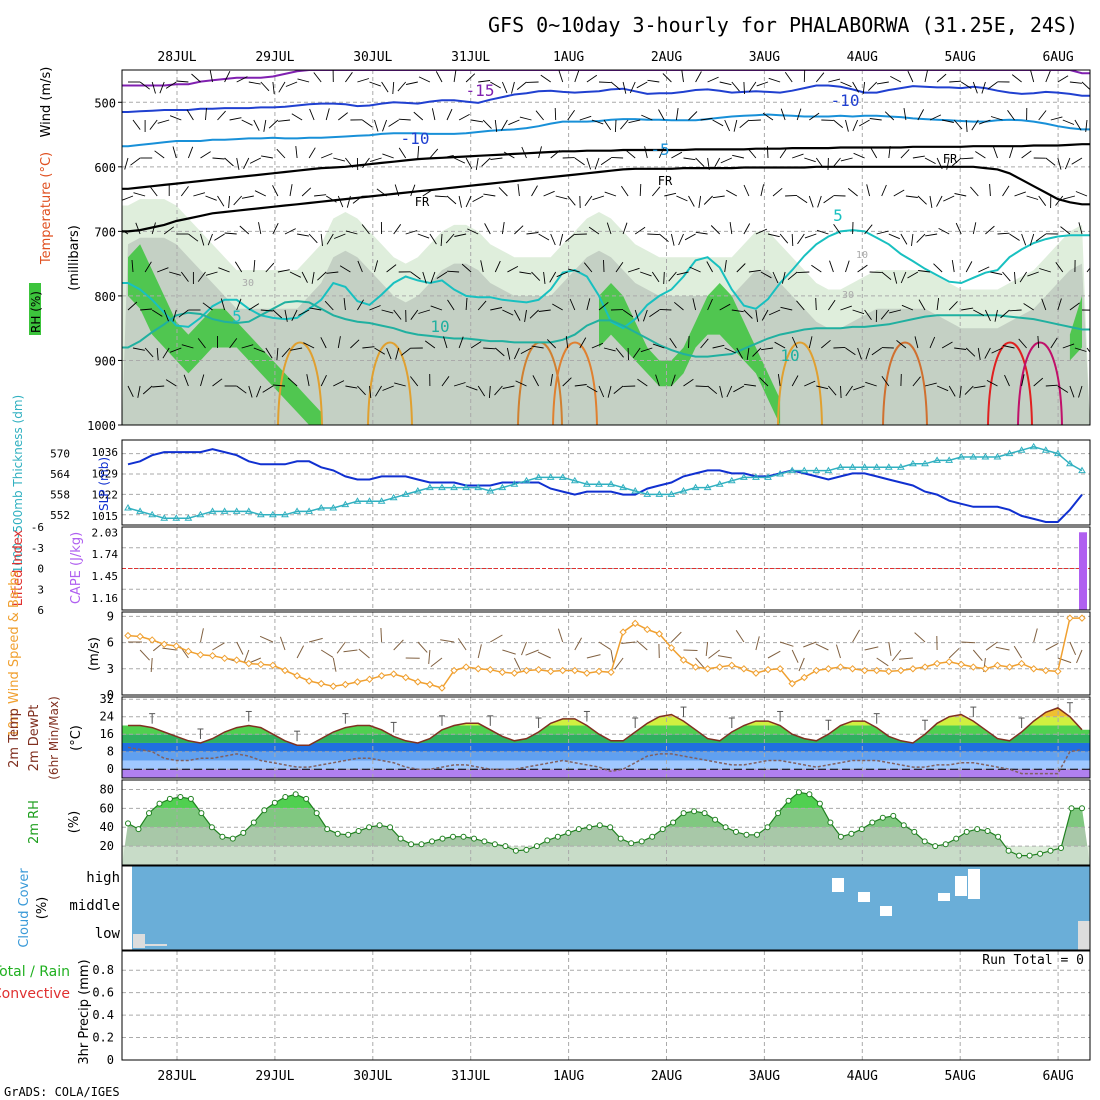 The image size is (1100, 1100). I want to click on top-date-label: 3AUG, so click(764, 57).